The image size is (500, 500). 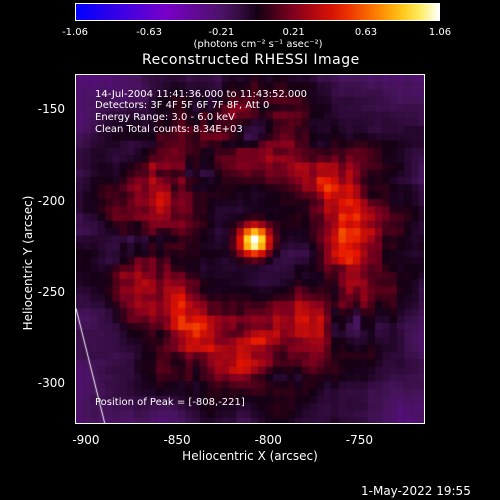 I want to click on colorbar-tick-label: 0.21, so click(x=293, y=32).